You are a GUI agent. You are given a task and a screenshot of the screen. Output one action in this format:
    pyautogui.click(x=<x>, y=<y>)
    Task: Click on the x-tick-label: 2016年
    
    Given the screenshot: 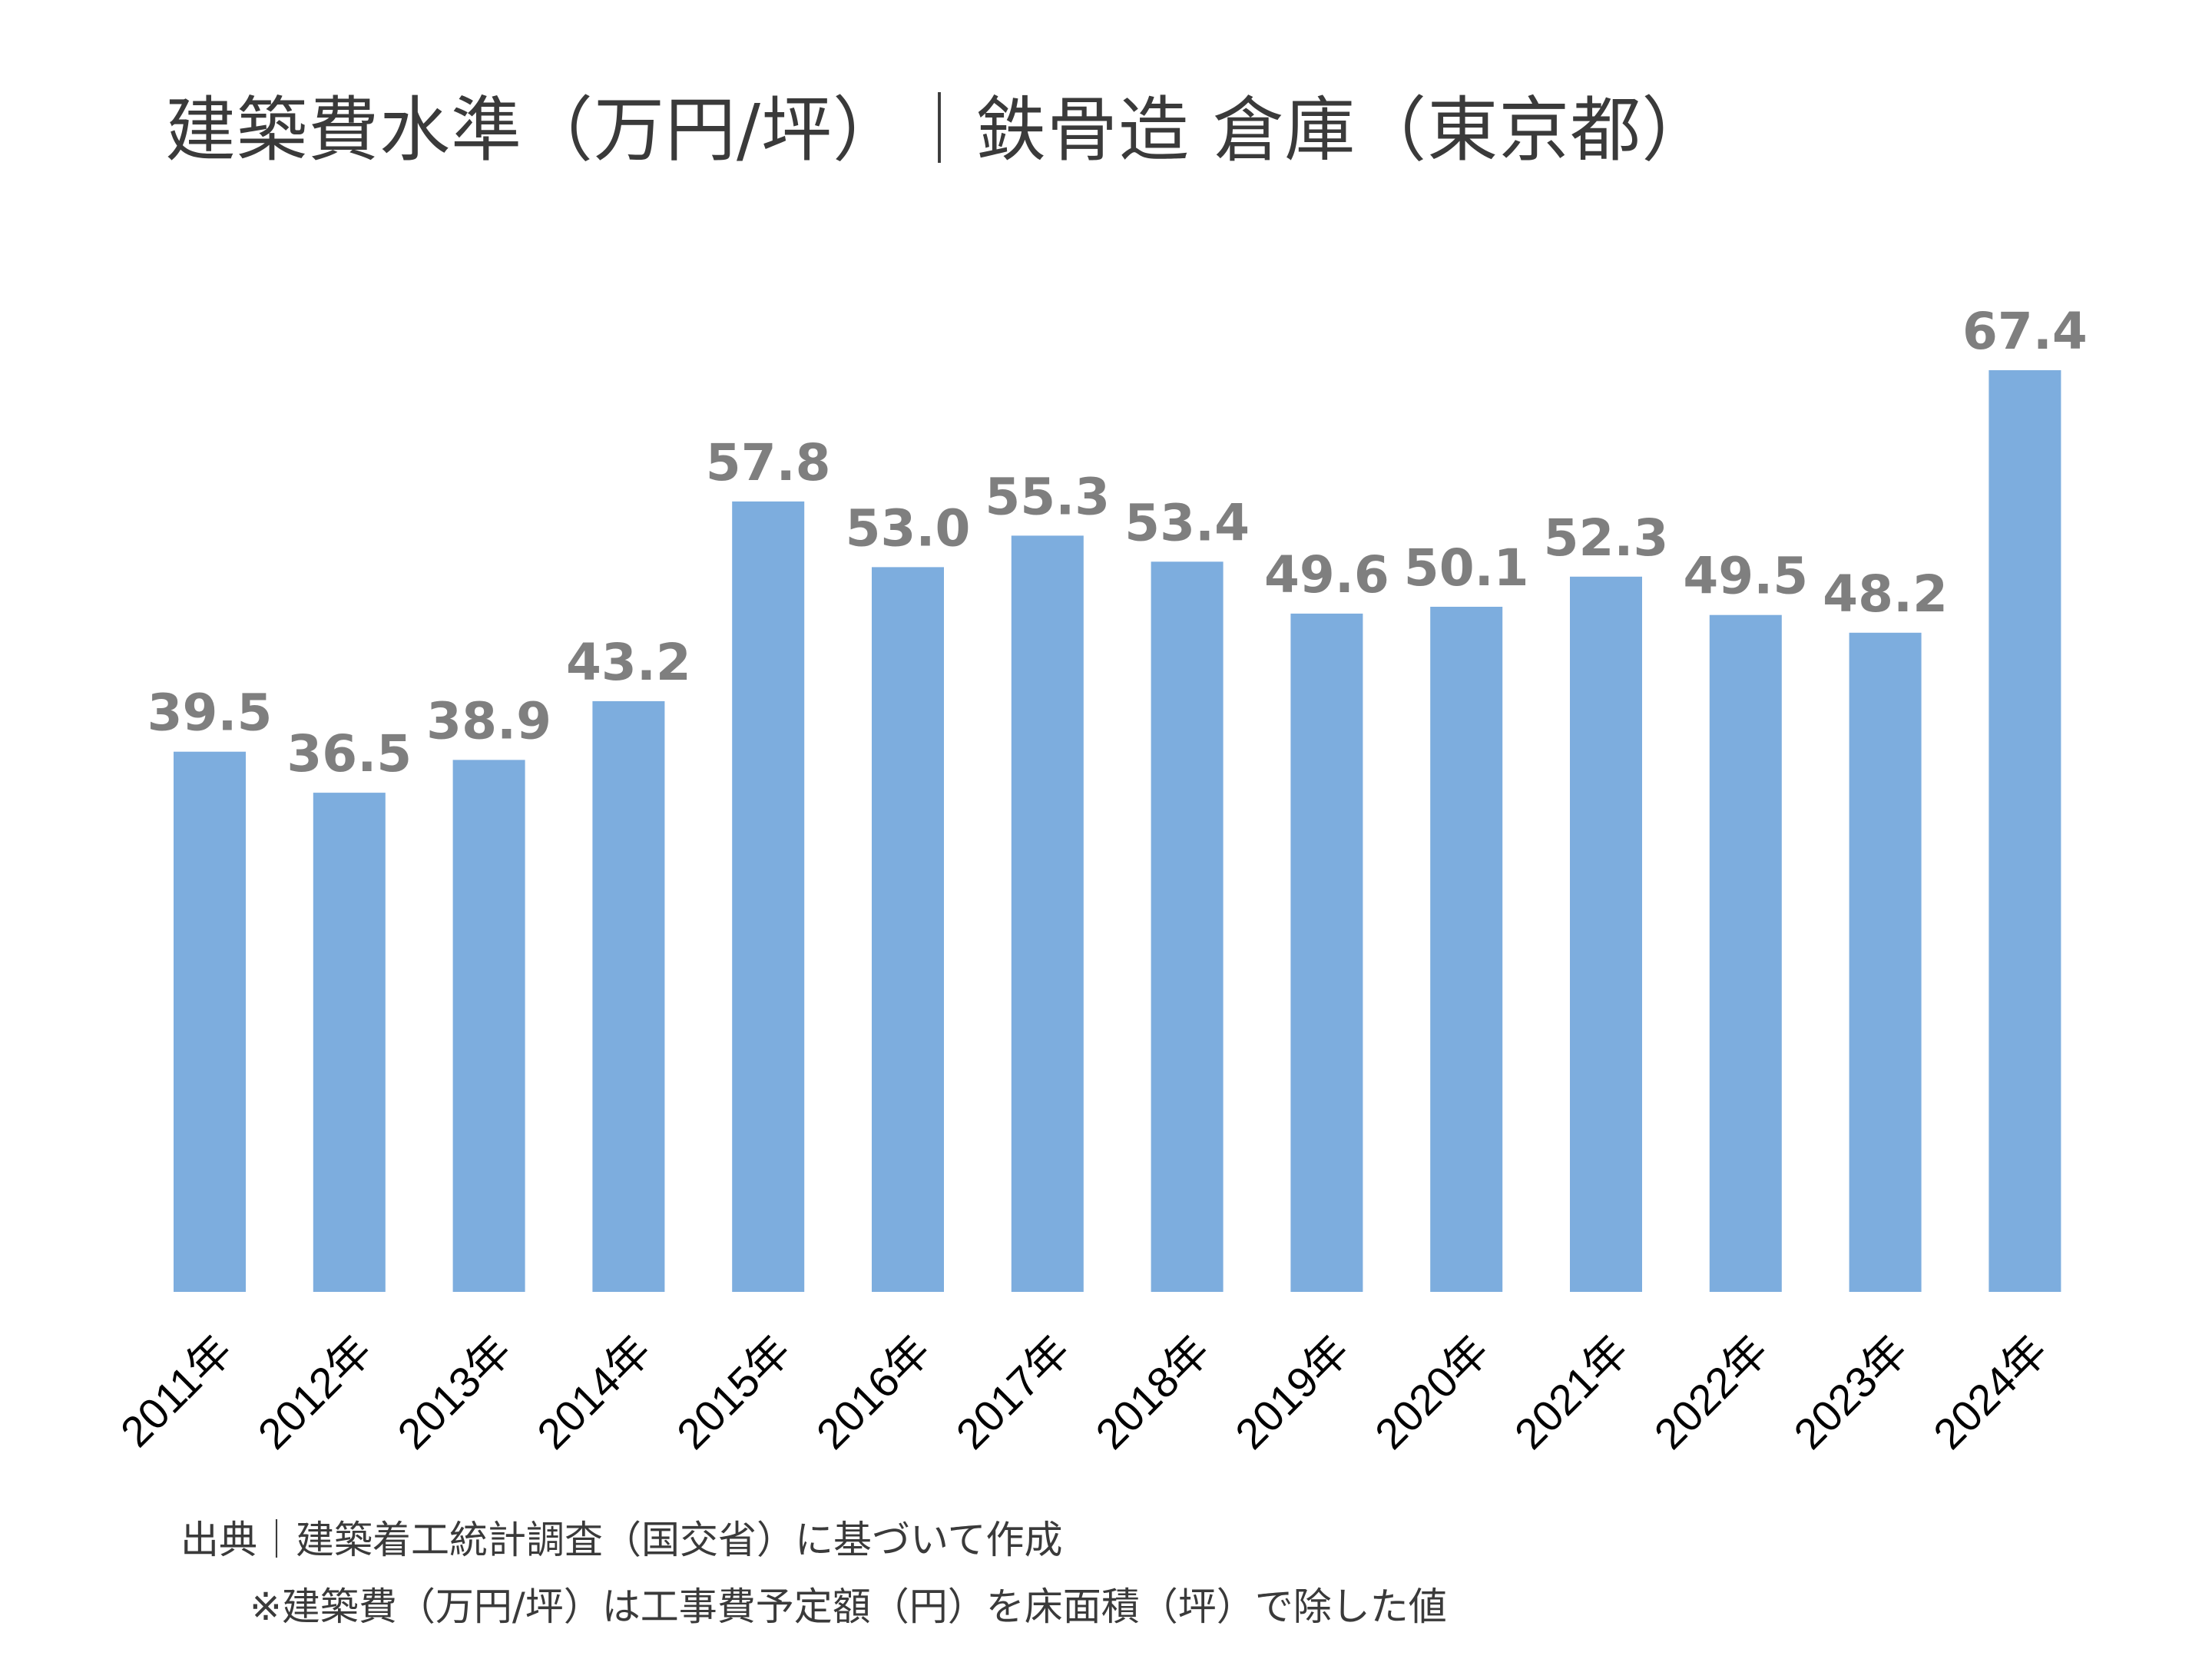 What is the action you would take?
    pyautogui.click(x=873, y=1392)
    